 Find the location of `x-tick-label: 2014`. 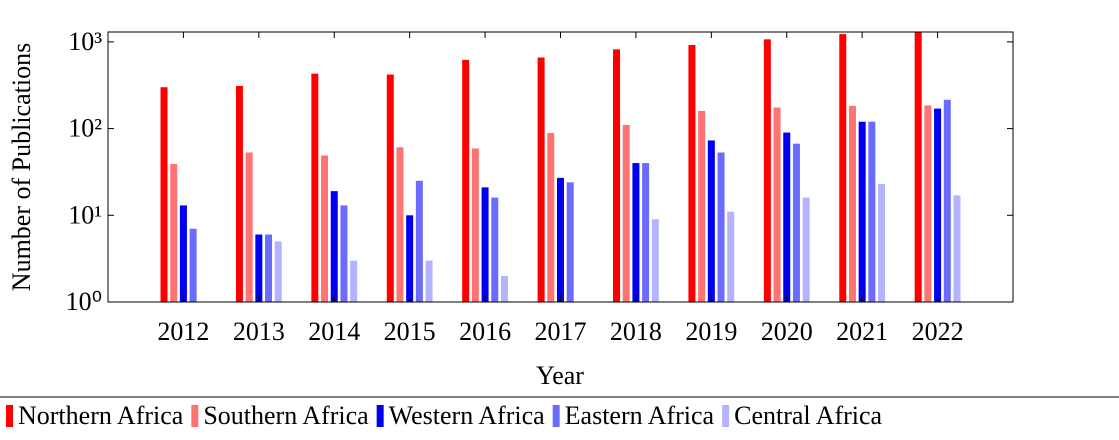

x-tick-label: 2014 is located at coordinates (334, 331).